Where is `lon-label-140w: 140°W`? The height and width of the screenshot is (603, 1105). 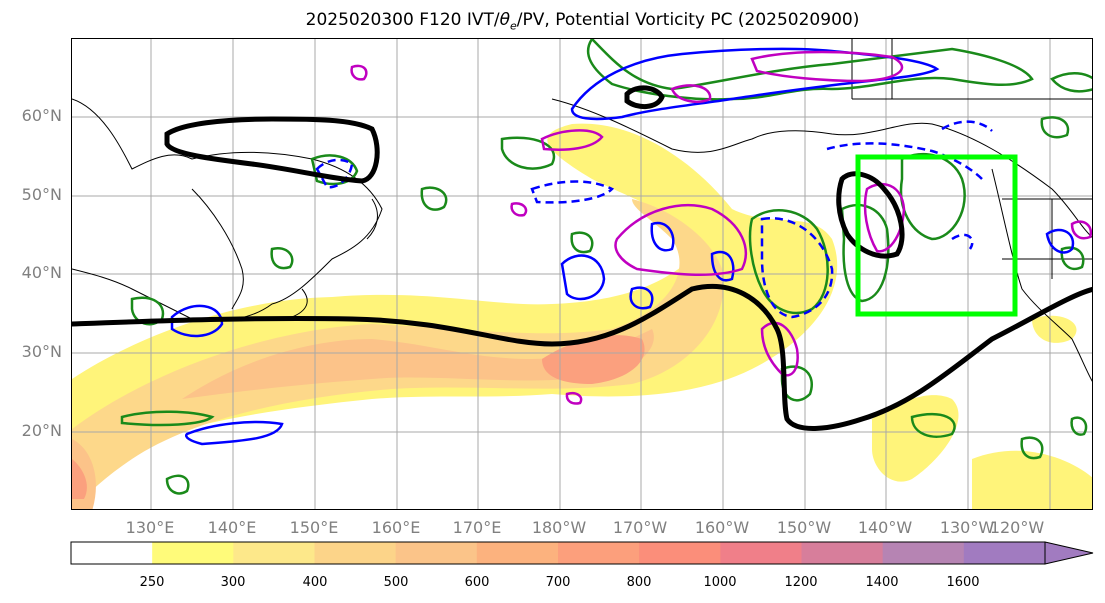 lon-label-140w: 140°W is located at coordinates (885, 527).